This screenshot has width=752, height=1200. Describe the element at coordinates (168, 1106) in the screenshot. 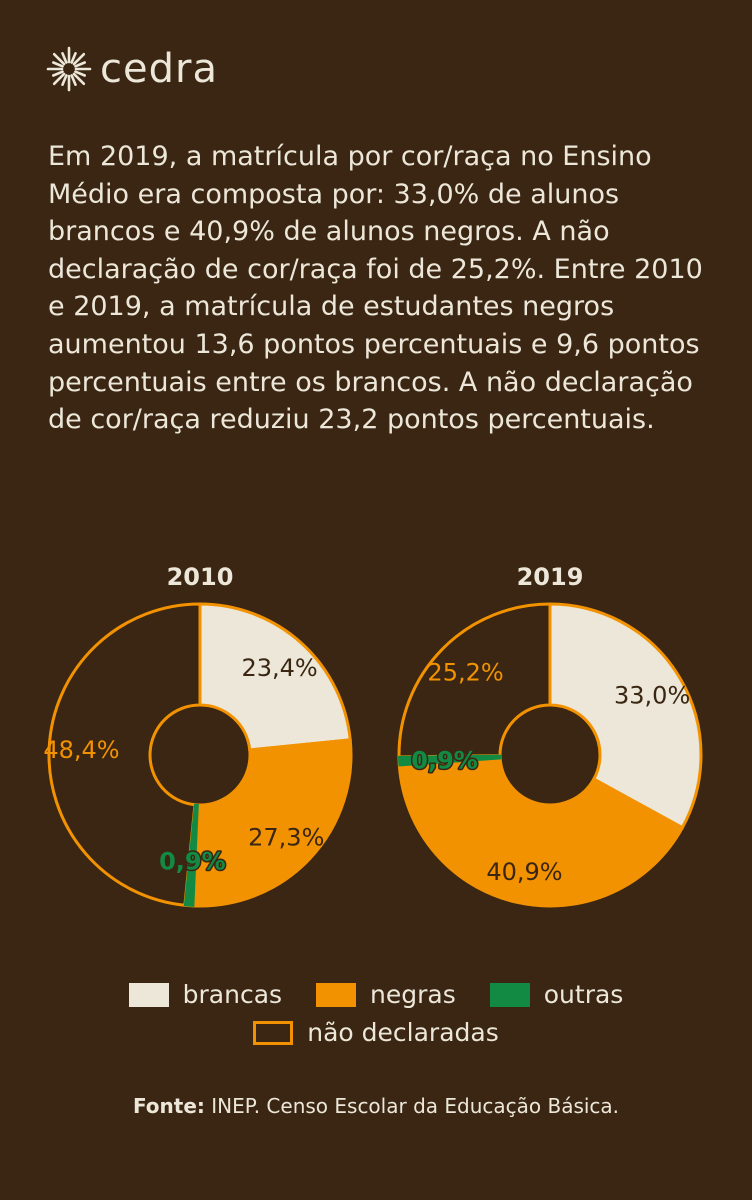

I see `source-label: Fonte:` at that location.